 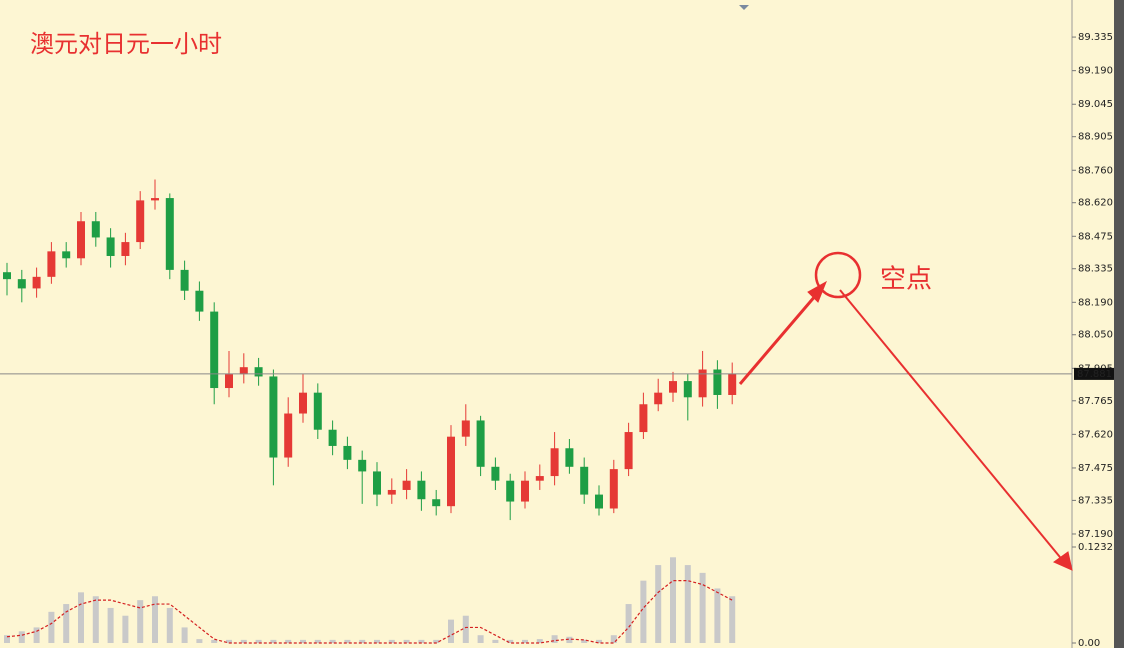 What do you see at coordinates (1095, 170) in the screenshot?
I see `y-tick-label: 88.760` at bounding box center [1095, 170].